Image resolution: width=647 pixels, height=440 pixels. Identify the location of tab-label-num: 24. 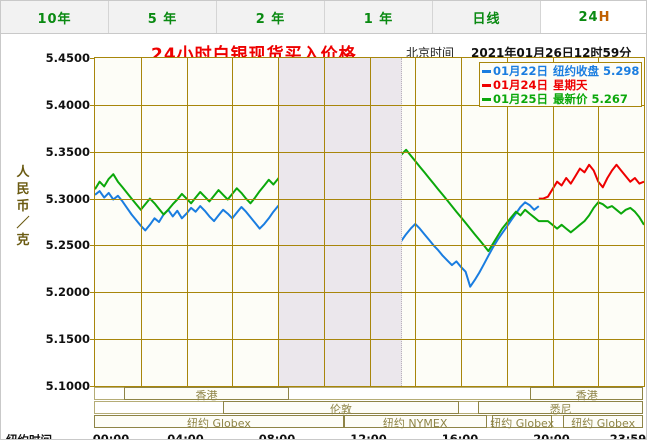
(588, 17).